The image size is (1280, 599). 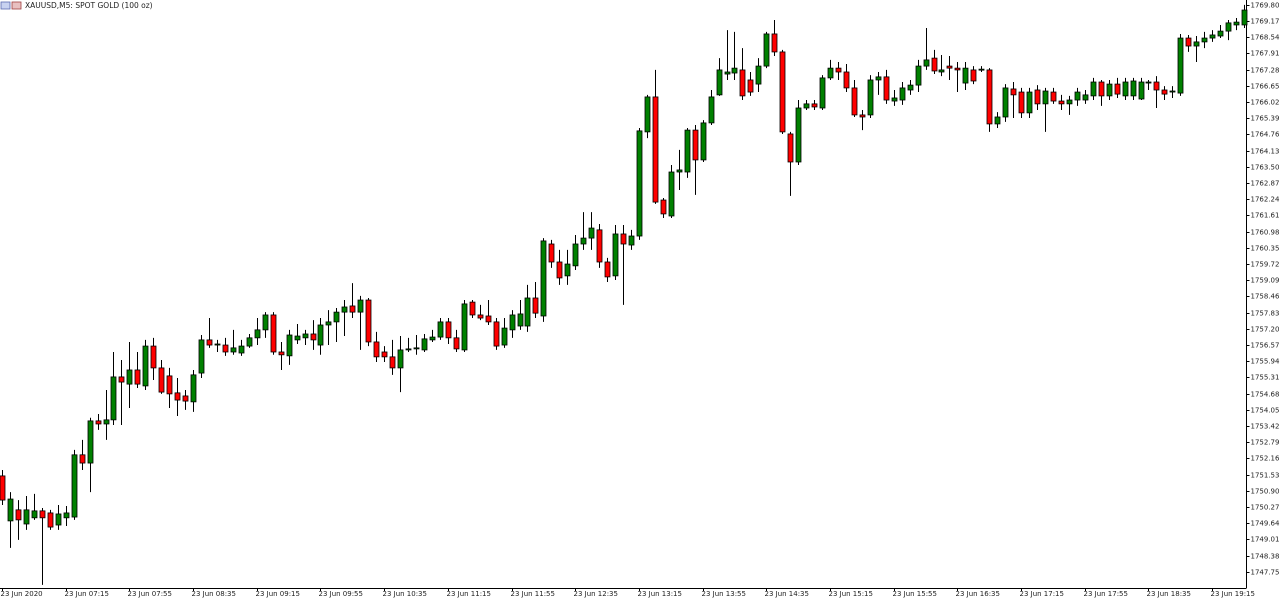 I want to click on y-tick-label: 1754.68, so click(x=1265, y=395).